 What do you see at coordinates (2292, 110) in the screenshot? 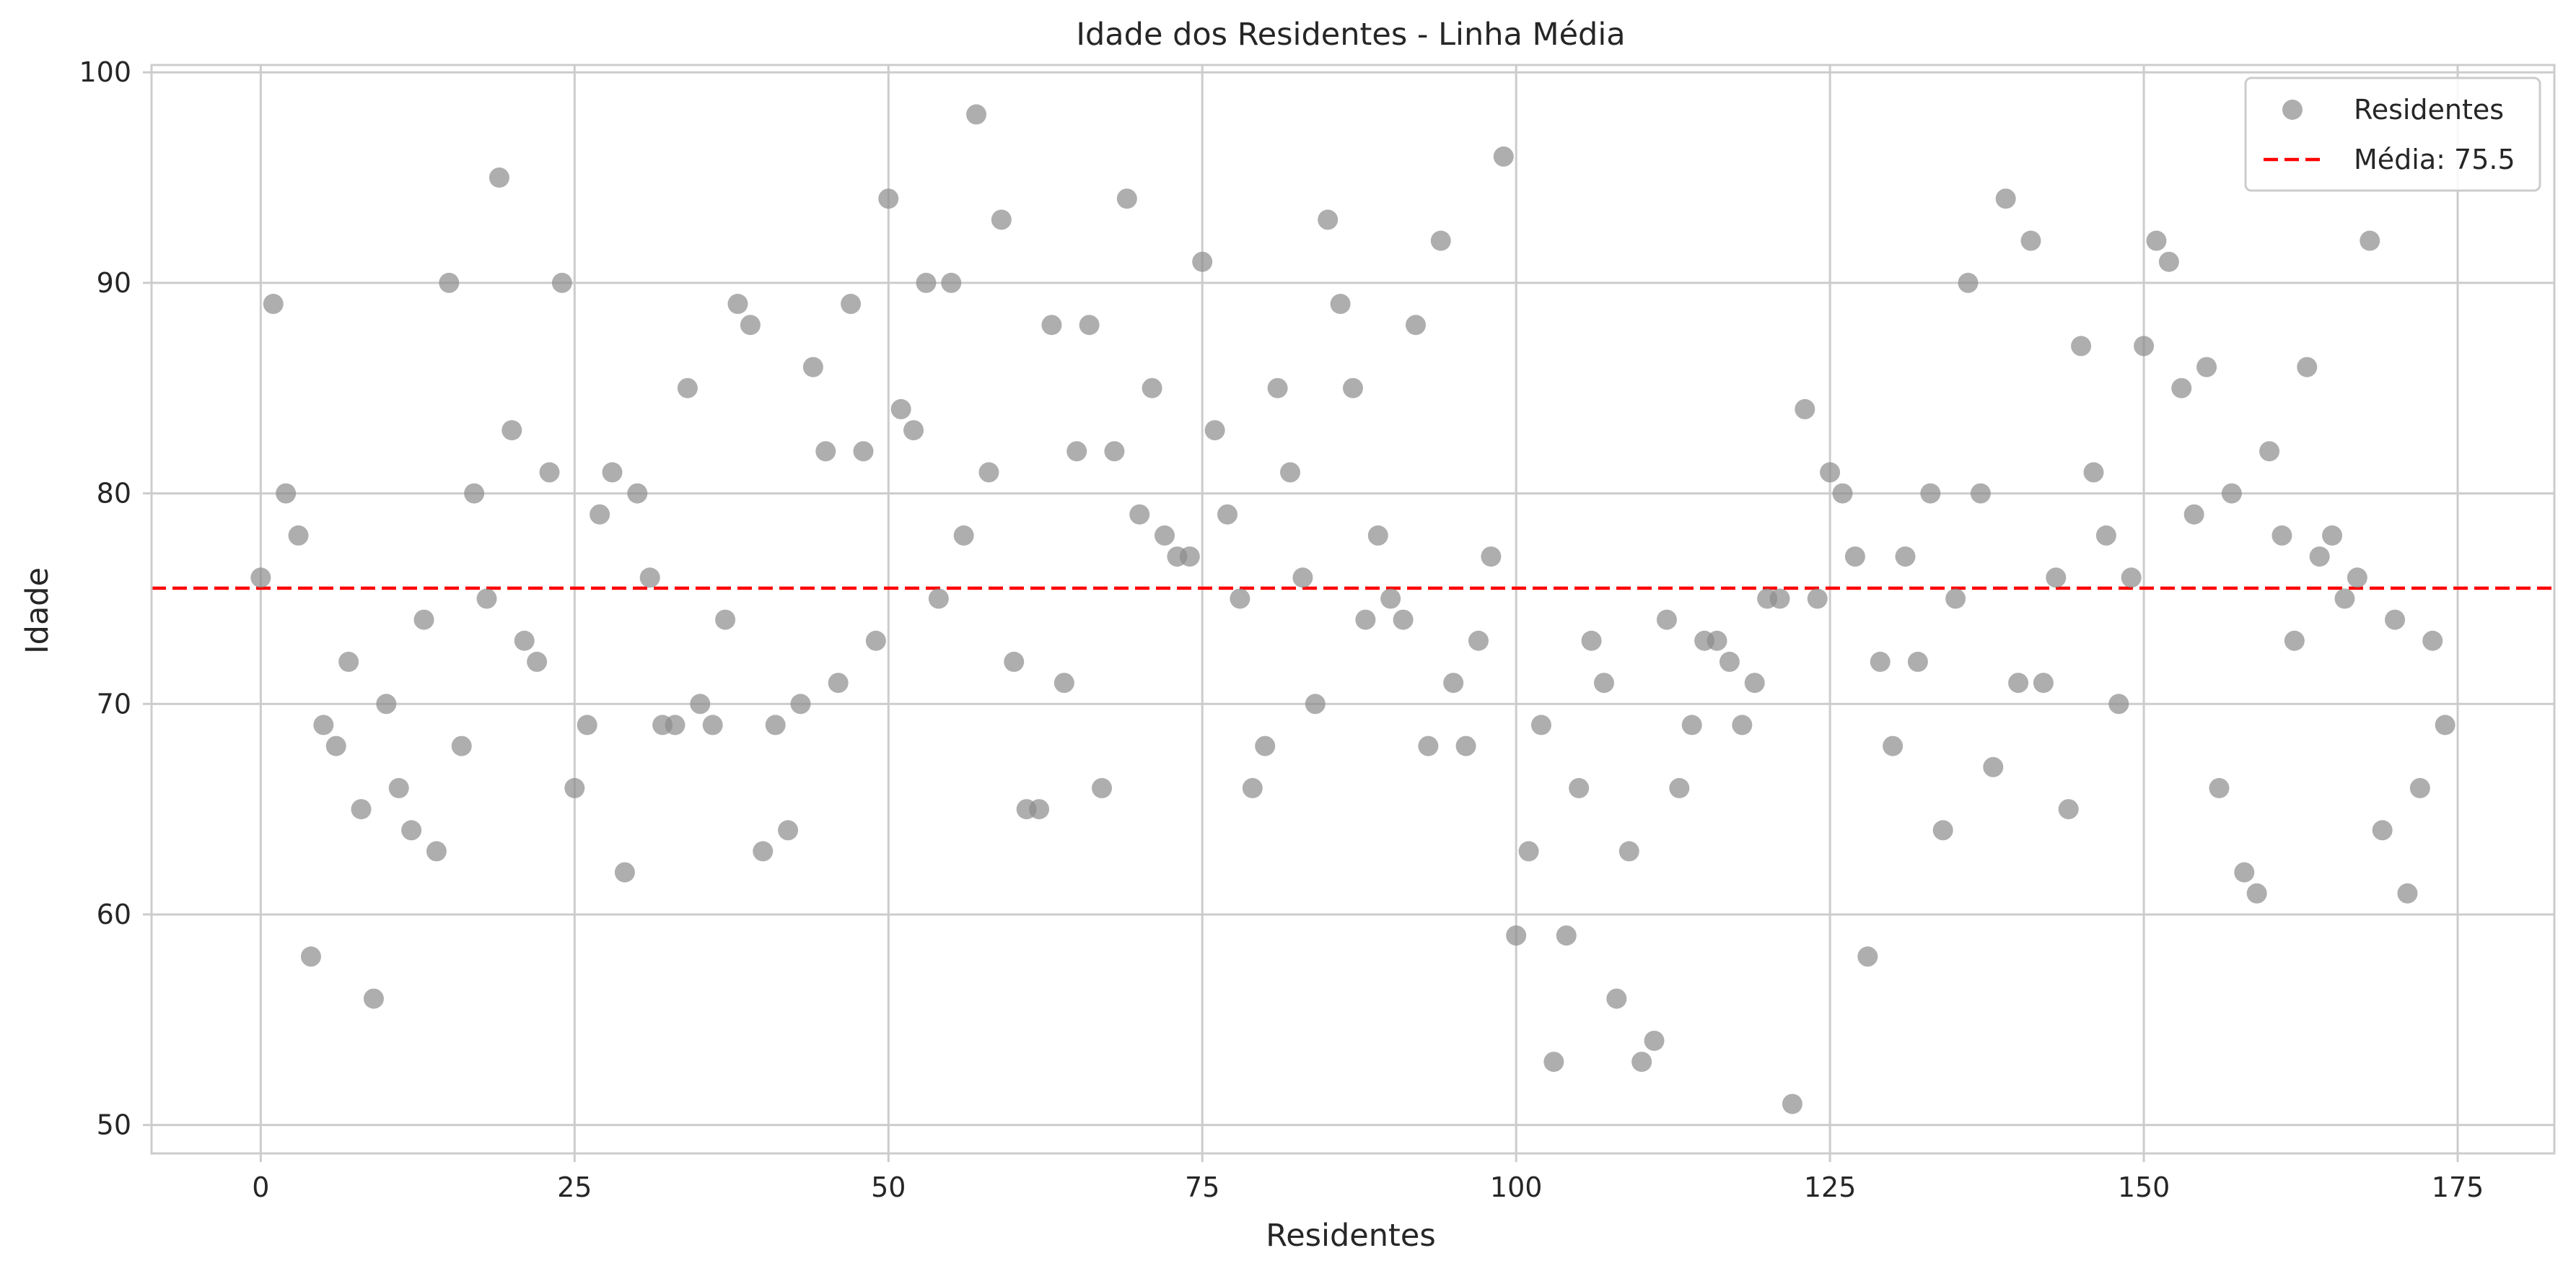
I see `legend-marker-residentes` at bounding box center [2292, 110].